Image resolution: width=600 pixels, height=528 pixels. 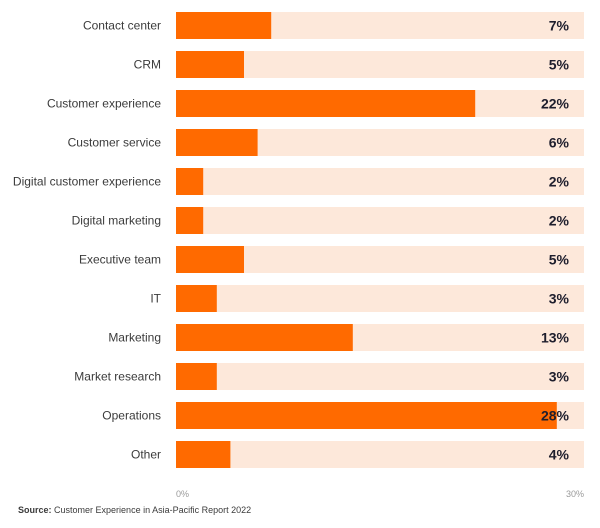 I want to click on value-label: 13%, so click(x=555, y=338).